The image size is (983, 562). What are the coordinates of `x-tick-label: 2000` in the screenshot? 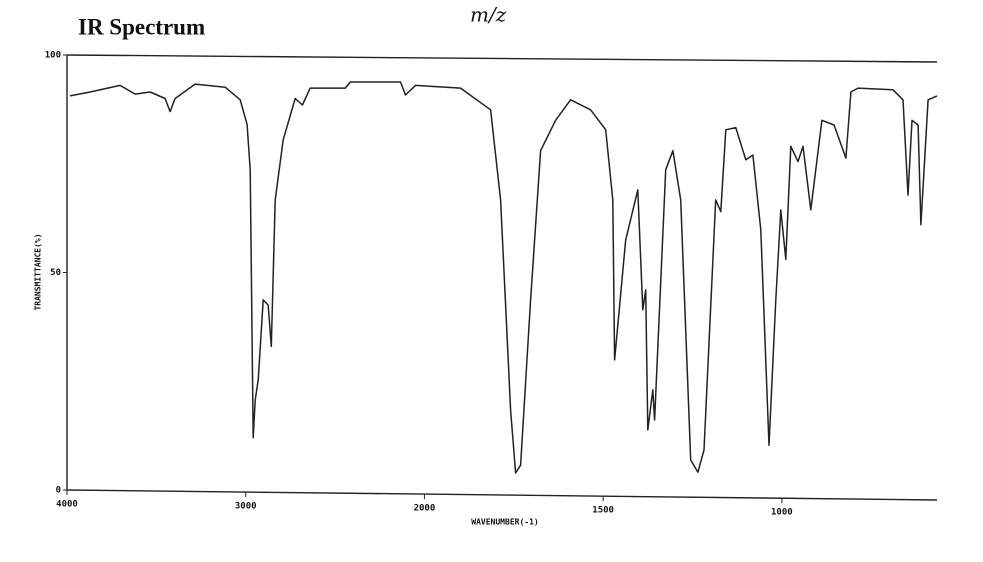 It's located at (425, 509).